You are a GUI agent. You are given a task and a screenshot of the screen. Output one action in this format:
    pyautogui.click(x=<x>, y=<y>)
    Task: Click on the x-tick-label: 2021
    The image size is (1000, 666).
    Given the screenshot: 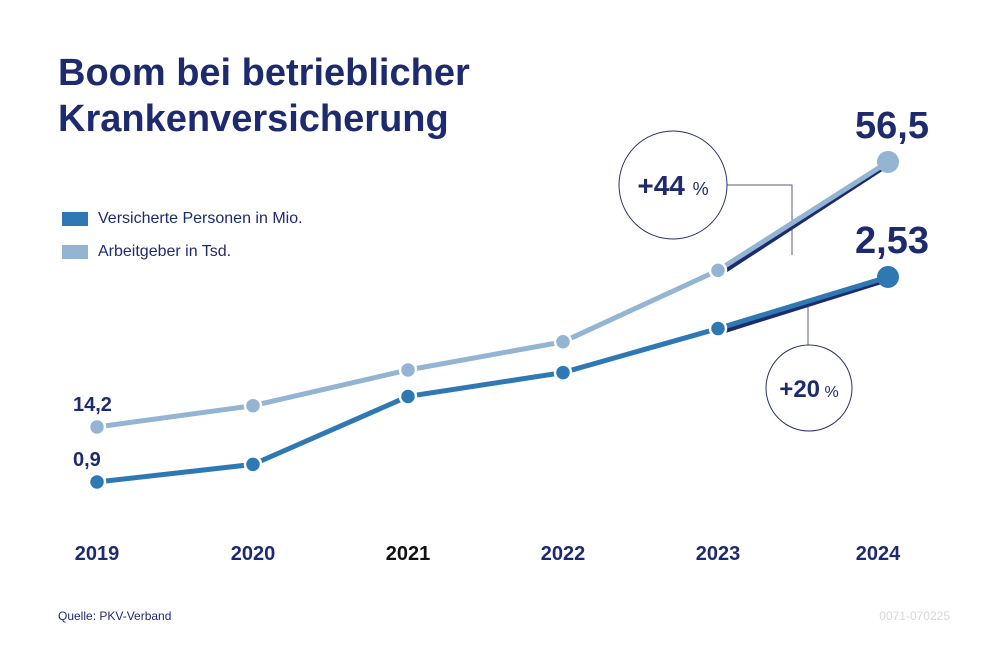 What is the action you would take?
    pyautogui.click(x=408, y=554)
    